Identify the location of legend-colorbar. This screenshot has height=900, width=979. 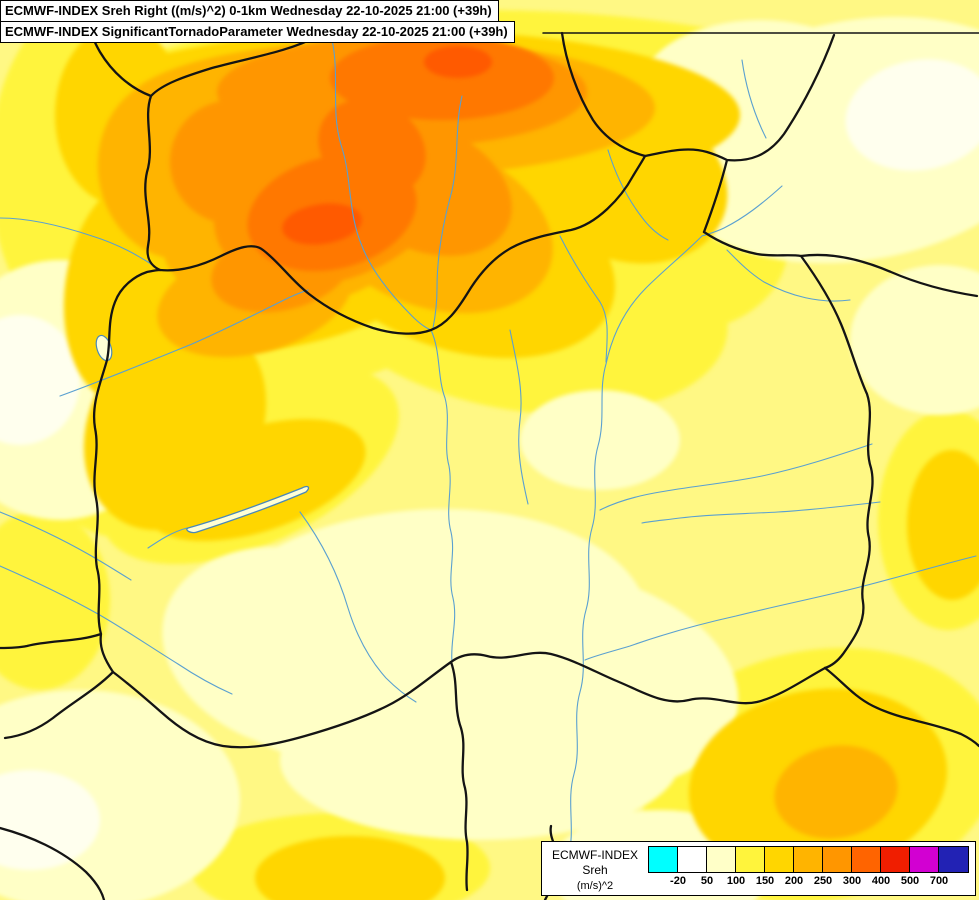
(808, 859).